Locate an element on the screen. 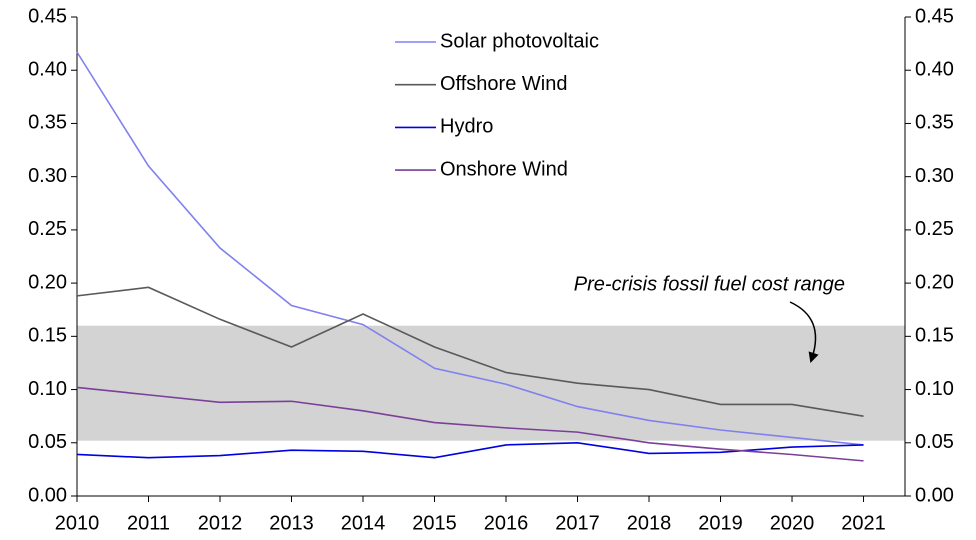 This screenshot has width=976, height=540. x-tick-label: 2021 is located at coordinates (863, 523).